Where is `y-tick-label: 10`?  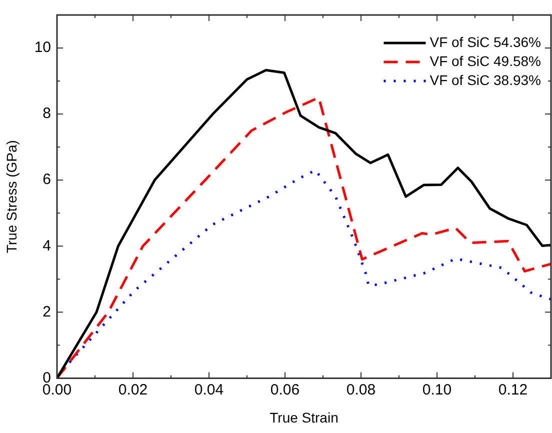 y-tick-label: 10 is located at coordinates (42, 47).